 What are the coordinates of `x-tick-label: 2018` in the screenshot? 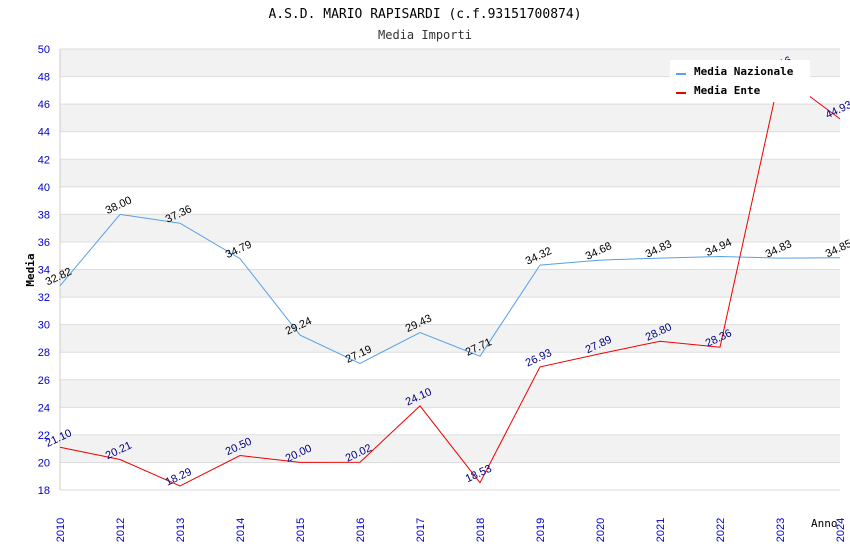 It's located at (481, 530).